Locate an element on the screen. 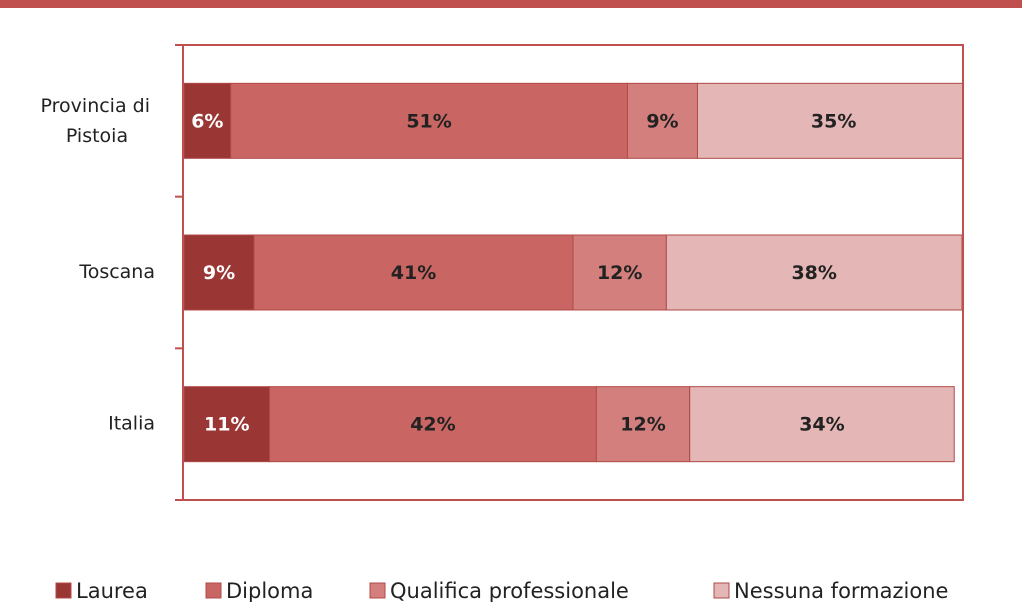  data-label: 38% is located at coordinates (813, 273).